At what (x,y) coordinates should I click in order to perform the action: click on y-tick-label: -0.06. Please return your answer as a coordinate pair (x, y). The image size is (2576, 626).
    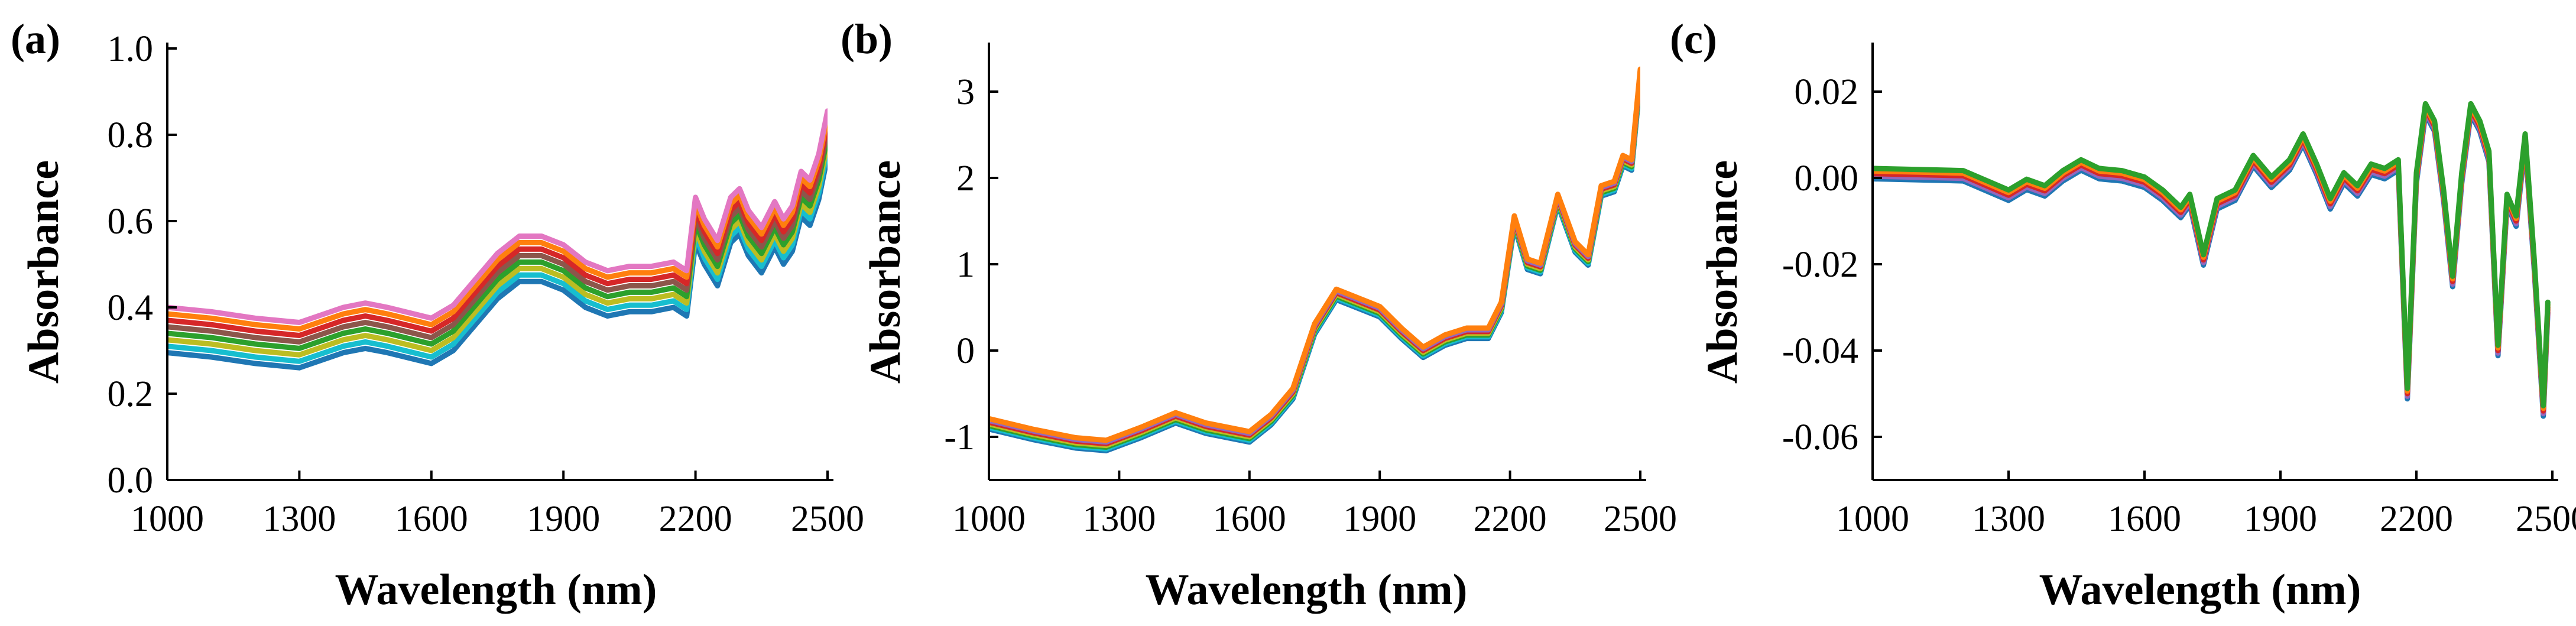
    Looking at the image, I should click on (1820, 438).